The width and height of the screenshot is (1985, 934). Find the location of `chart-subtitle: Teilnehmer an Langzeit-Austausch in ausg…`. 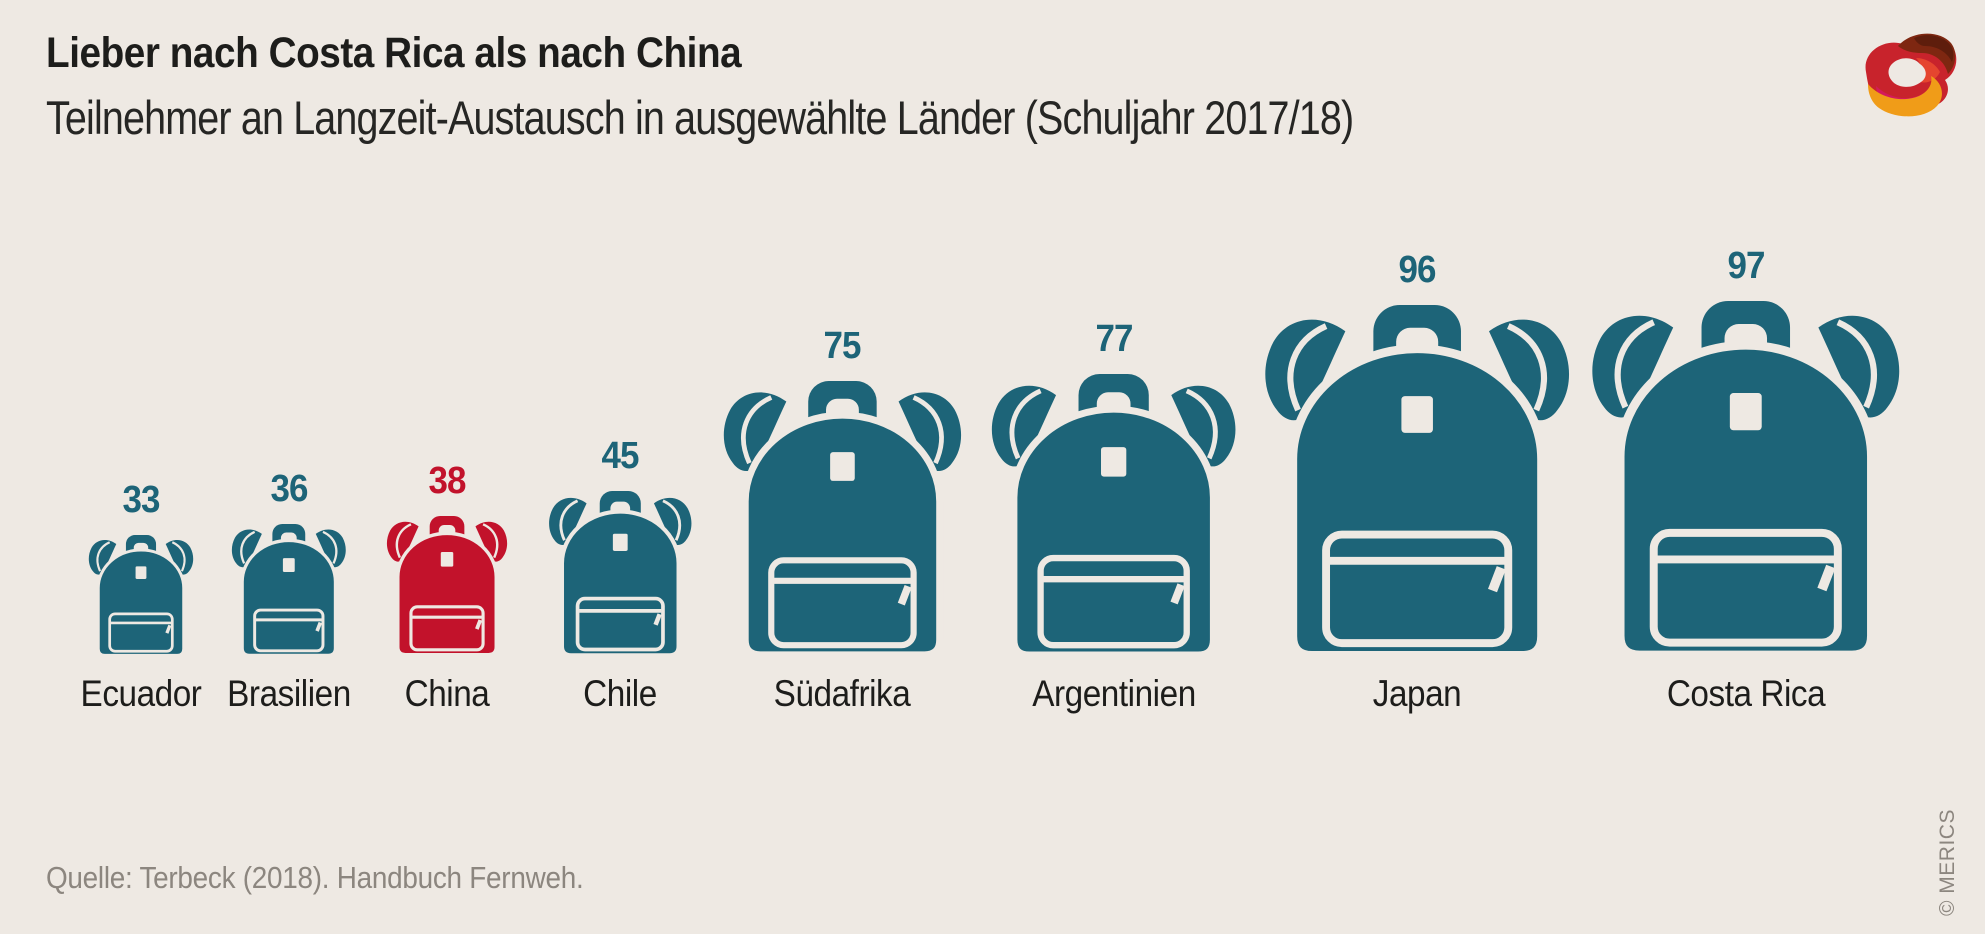

chart-subtitle: Teilnehmer an Langzeit-Austausch in ausg… is located at coordinates (700, 117).